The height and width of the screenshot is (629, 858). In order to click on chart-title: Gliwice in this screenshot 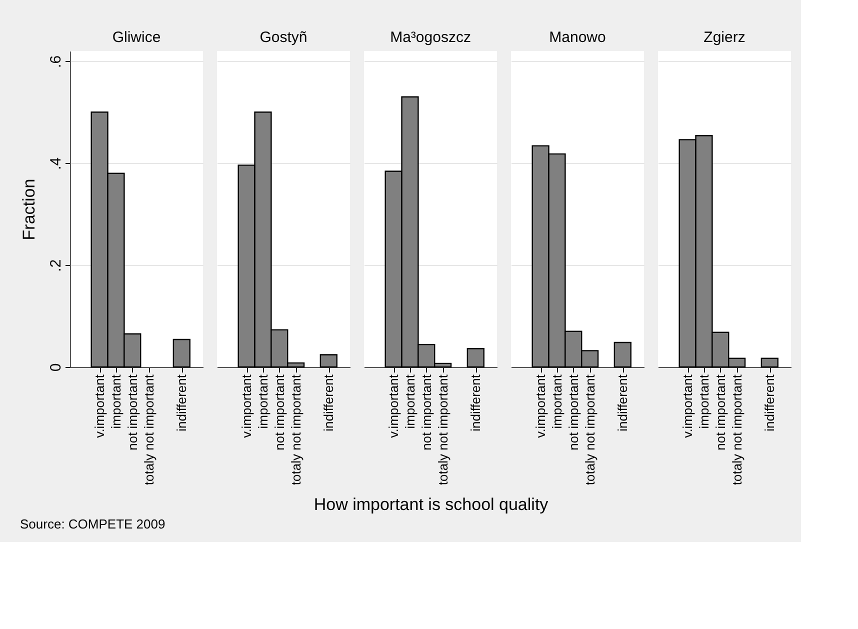, I will do `click(136, 37)`.